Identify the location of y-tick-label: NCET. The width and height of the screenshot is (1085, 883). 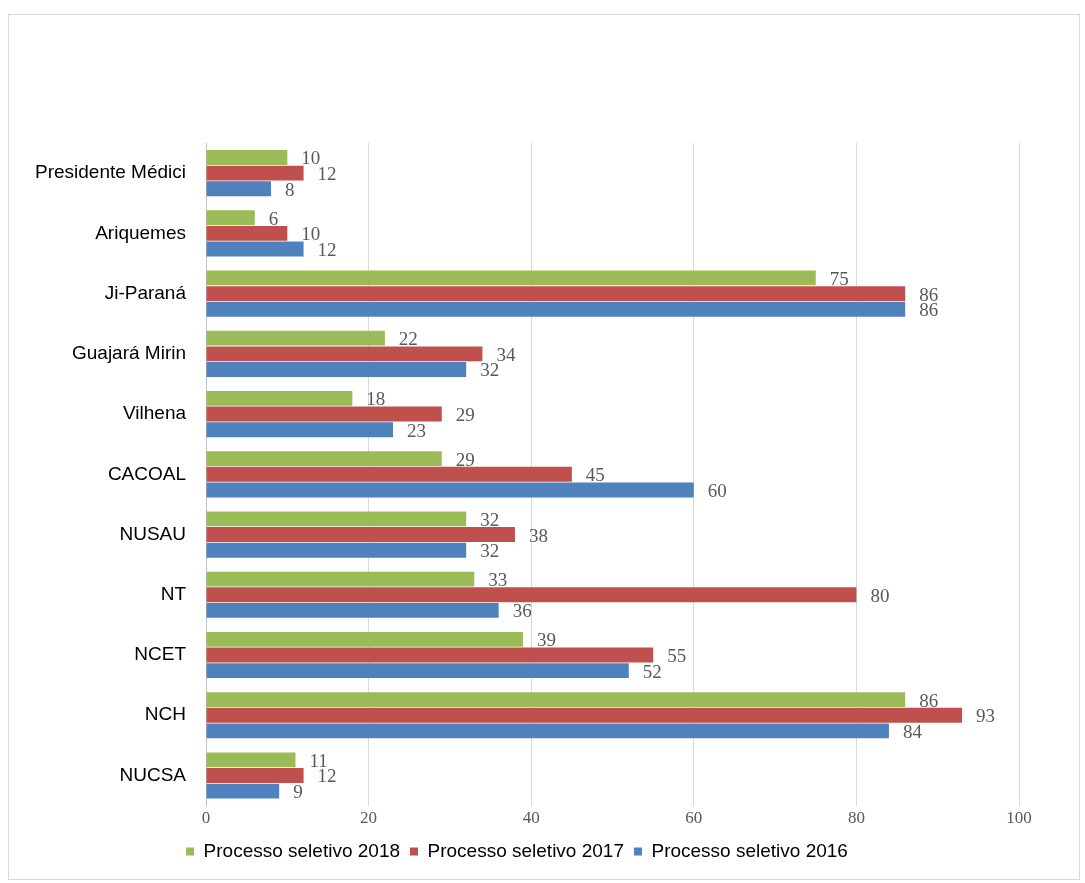
(160, 654).